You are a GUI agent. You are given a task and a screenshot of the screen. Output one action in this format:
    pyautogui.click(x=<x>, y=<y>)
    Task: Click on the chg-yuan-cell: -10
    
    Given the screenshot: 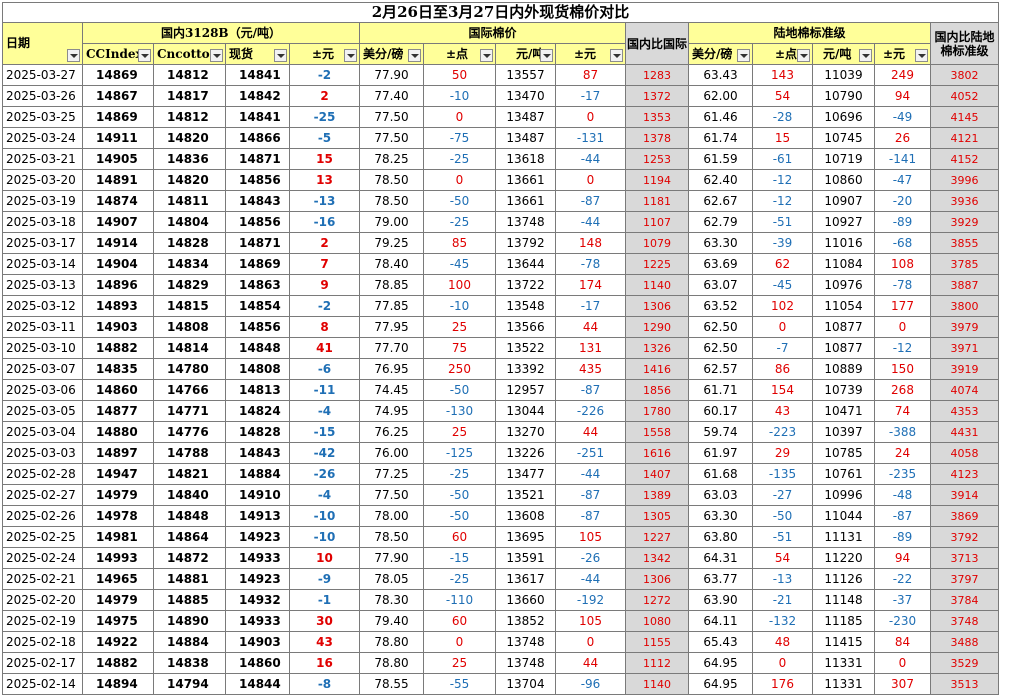 What is the action you would take?
    pyautogui.click(x=324, y=537)
    